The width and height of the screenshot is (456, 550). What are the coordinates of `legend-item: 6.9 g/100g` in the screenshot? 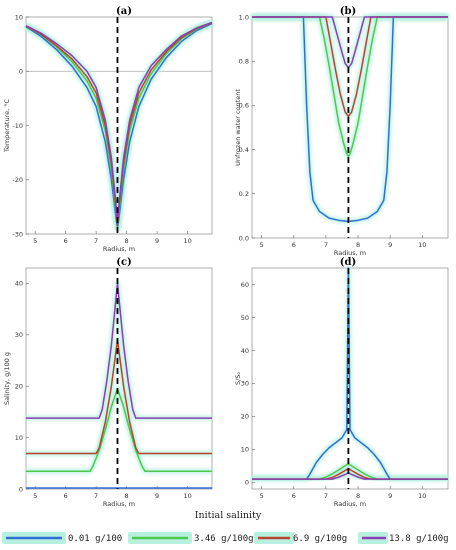 It's located at (300, 538).